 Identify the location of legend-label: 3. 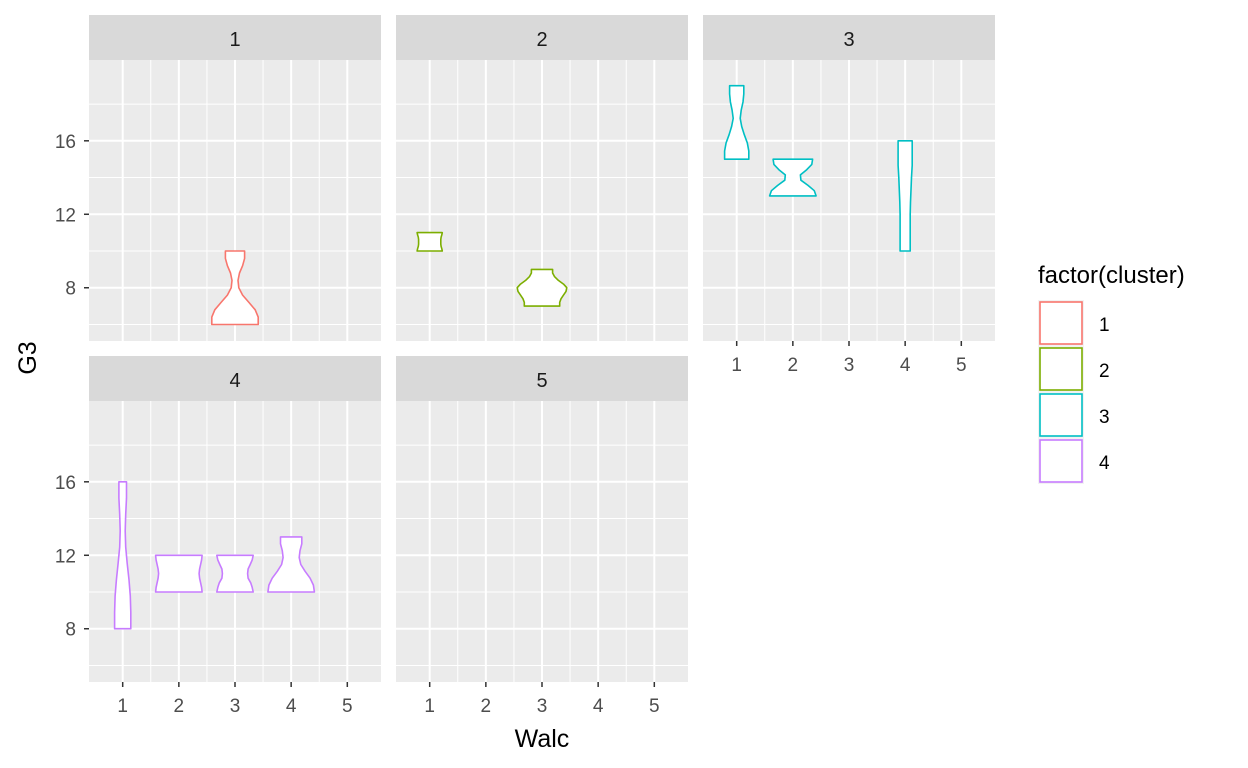
(1104, 417).